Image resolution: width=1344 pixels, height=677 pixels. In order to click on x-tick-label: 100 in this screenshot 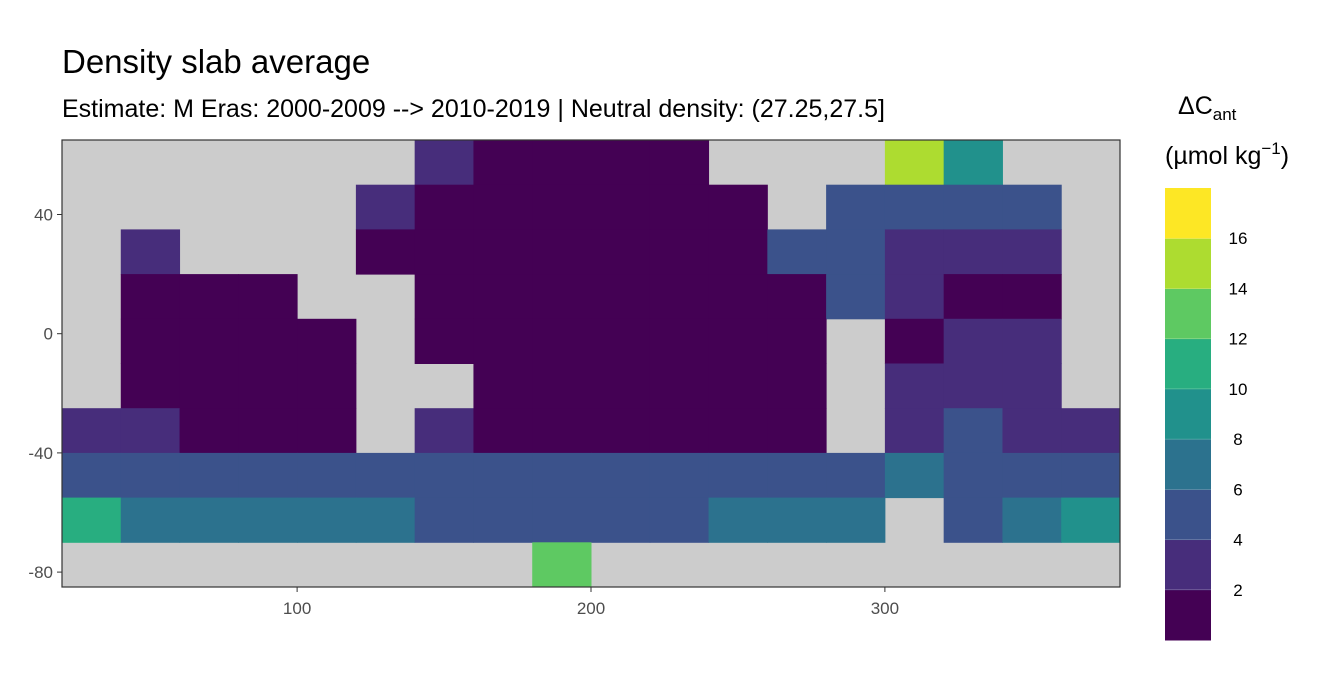, I will do `click(297, 608)`.